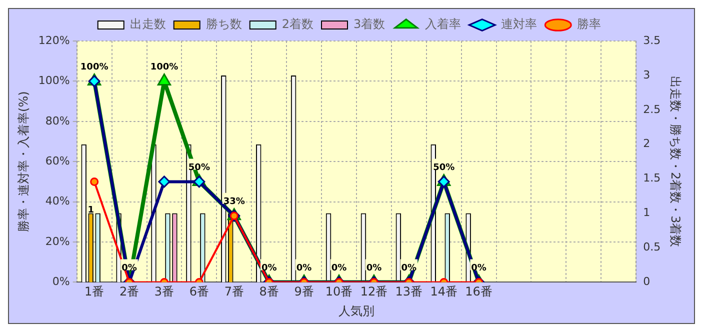 This screenshot has width=703, height=332. Describe the element at coordinates (57, 241) in the screenshot. I see `y-tick-label: 20%` at that location.